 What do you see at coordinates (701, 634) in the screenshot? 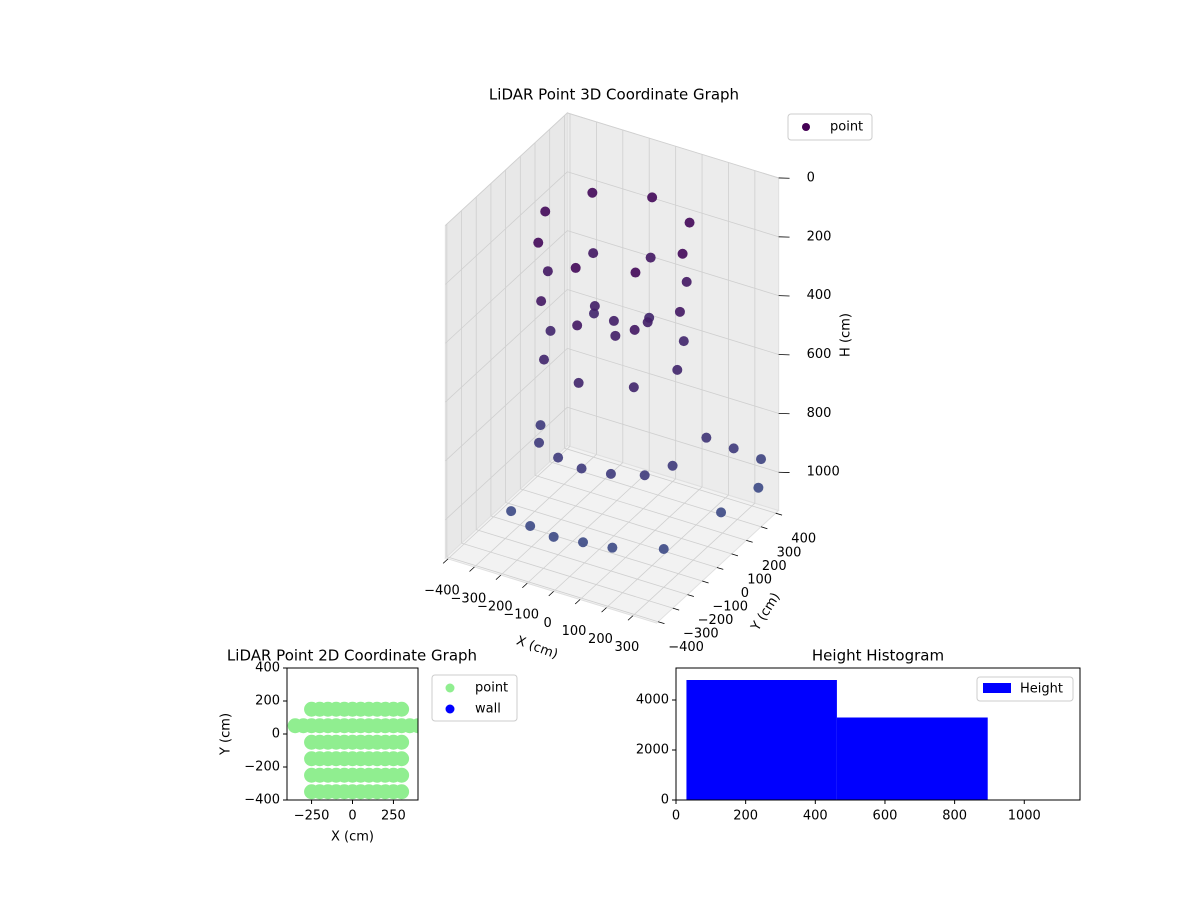
I see `y-tick-label: −300` at bounding box center [701, 634].